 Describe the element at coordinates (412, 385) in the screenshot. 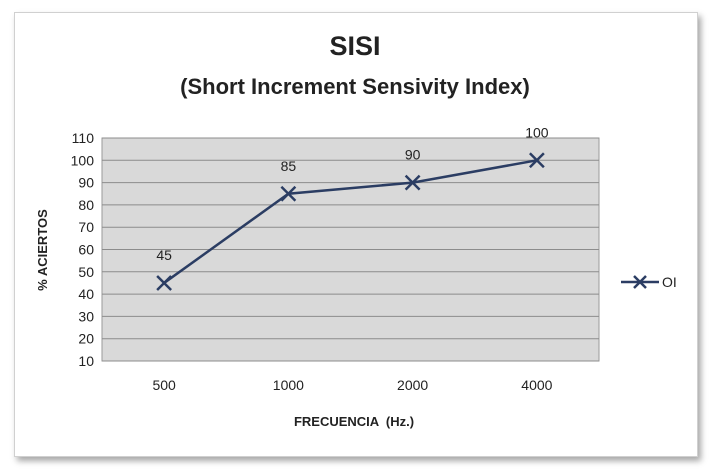

I see `x-tick-label: 2000` at that location.